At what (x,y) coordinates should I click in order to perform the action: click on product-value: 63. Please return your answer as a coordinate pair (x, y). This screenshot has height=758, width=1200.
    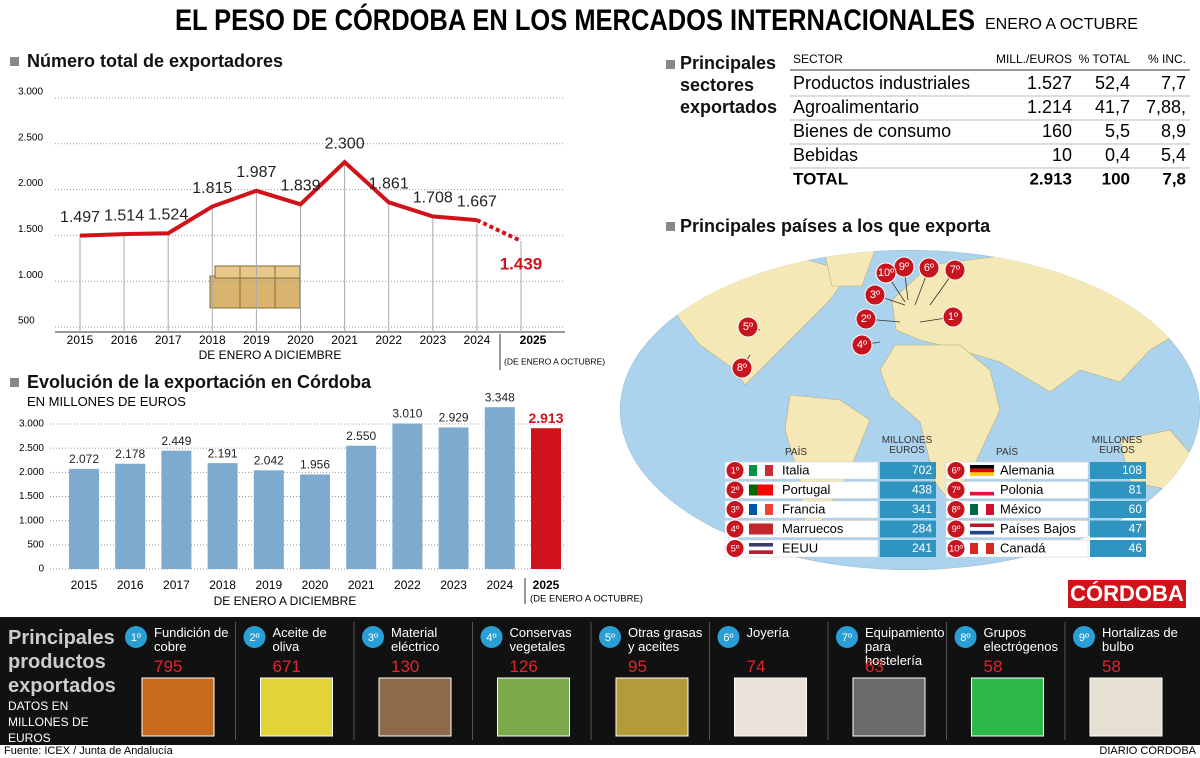
    Looking at the image, I should click on (874, 666).